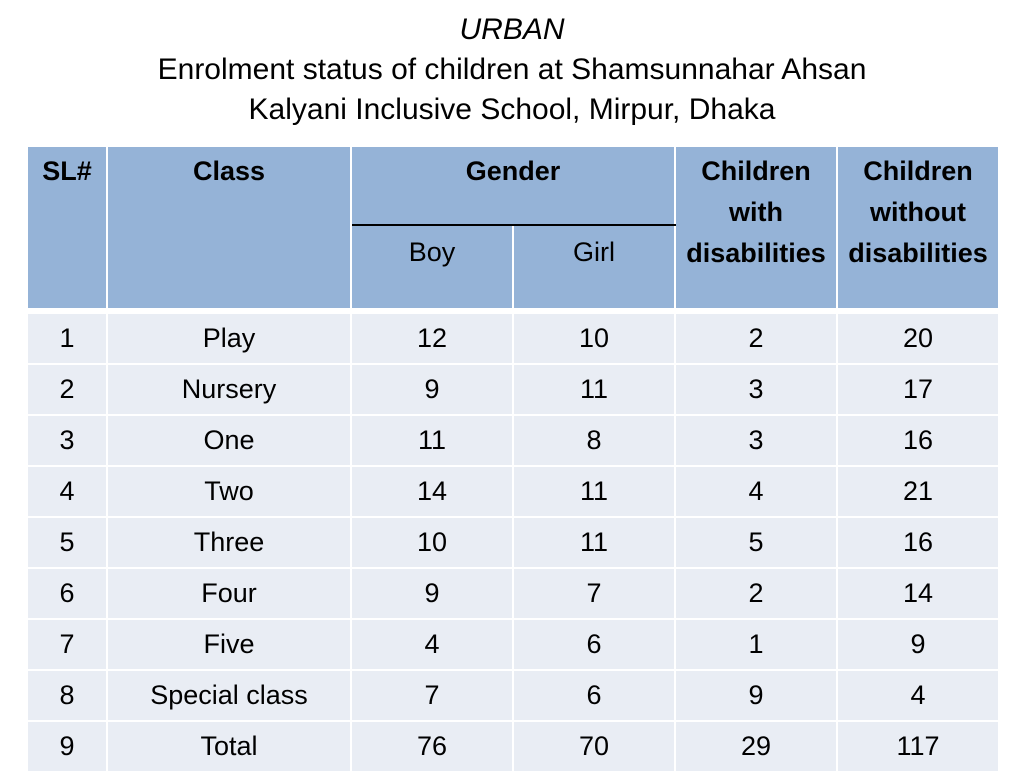  Describe the element at coordinates (918, 389) in the screenshot. I see `cell-without: 17` at that location.